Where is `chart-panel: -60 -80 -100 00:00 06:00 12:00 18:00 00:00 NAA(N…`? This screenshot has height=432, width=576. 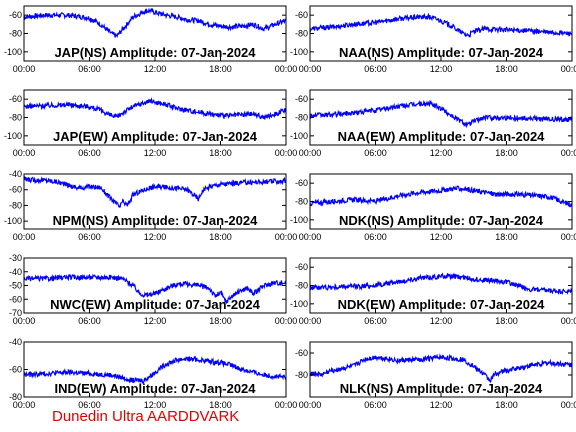
chart-panel: -60 -80 -100 00:00 06:00 12:00 18:00 00:00 NAA(N… is located at coordinates (433, 39).